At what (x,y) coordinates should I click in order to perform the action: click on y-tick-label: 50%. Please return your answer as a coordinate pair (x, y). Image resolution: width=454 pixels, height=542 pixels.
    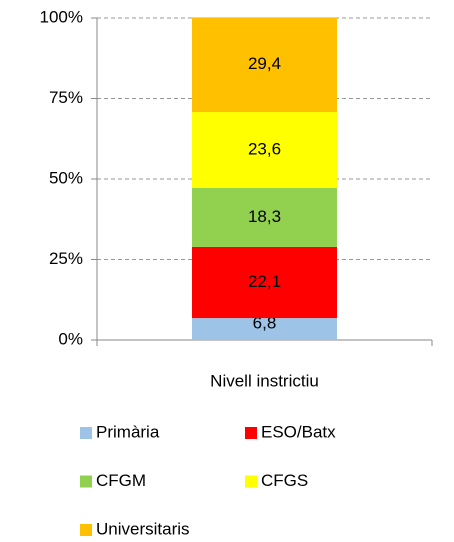
    Looking at the image, I should click on (66, 177).